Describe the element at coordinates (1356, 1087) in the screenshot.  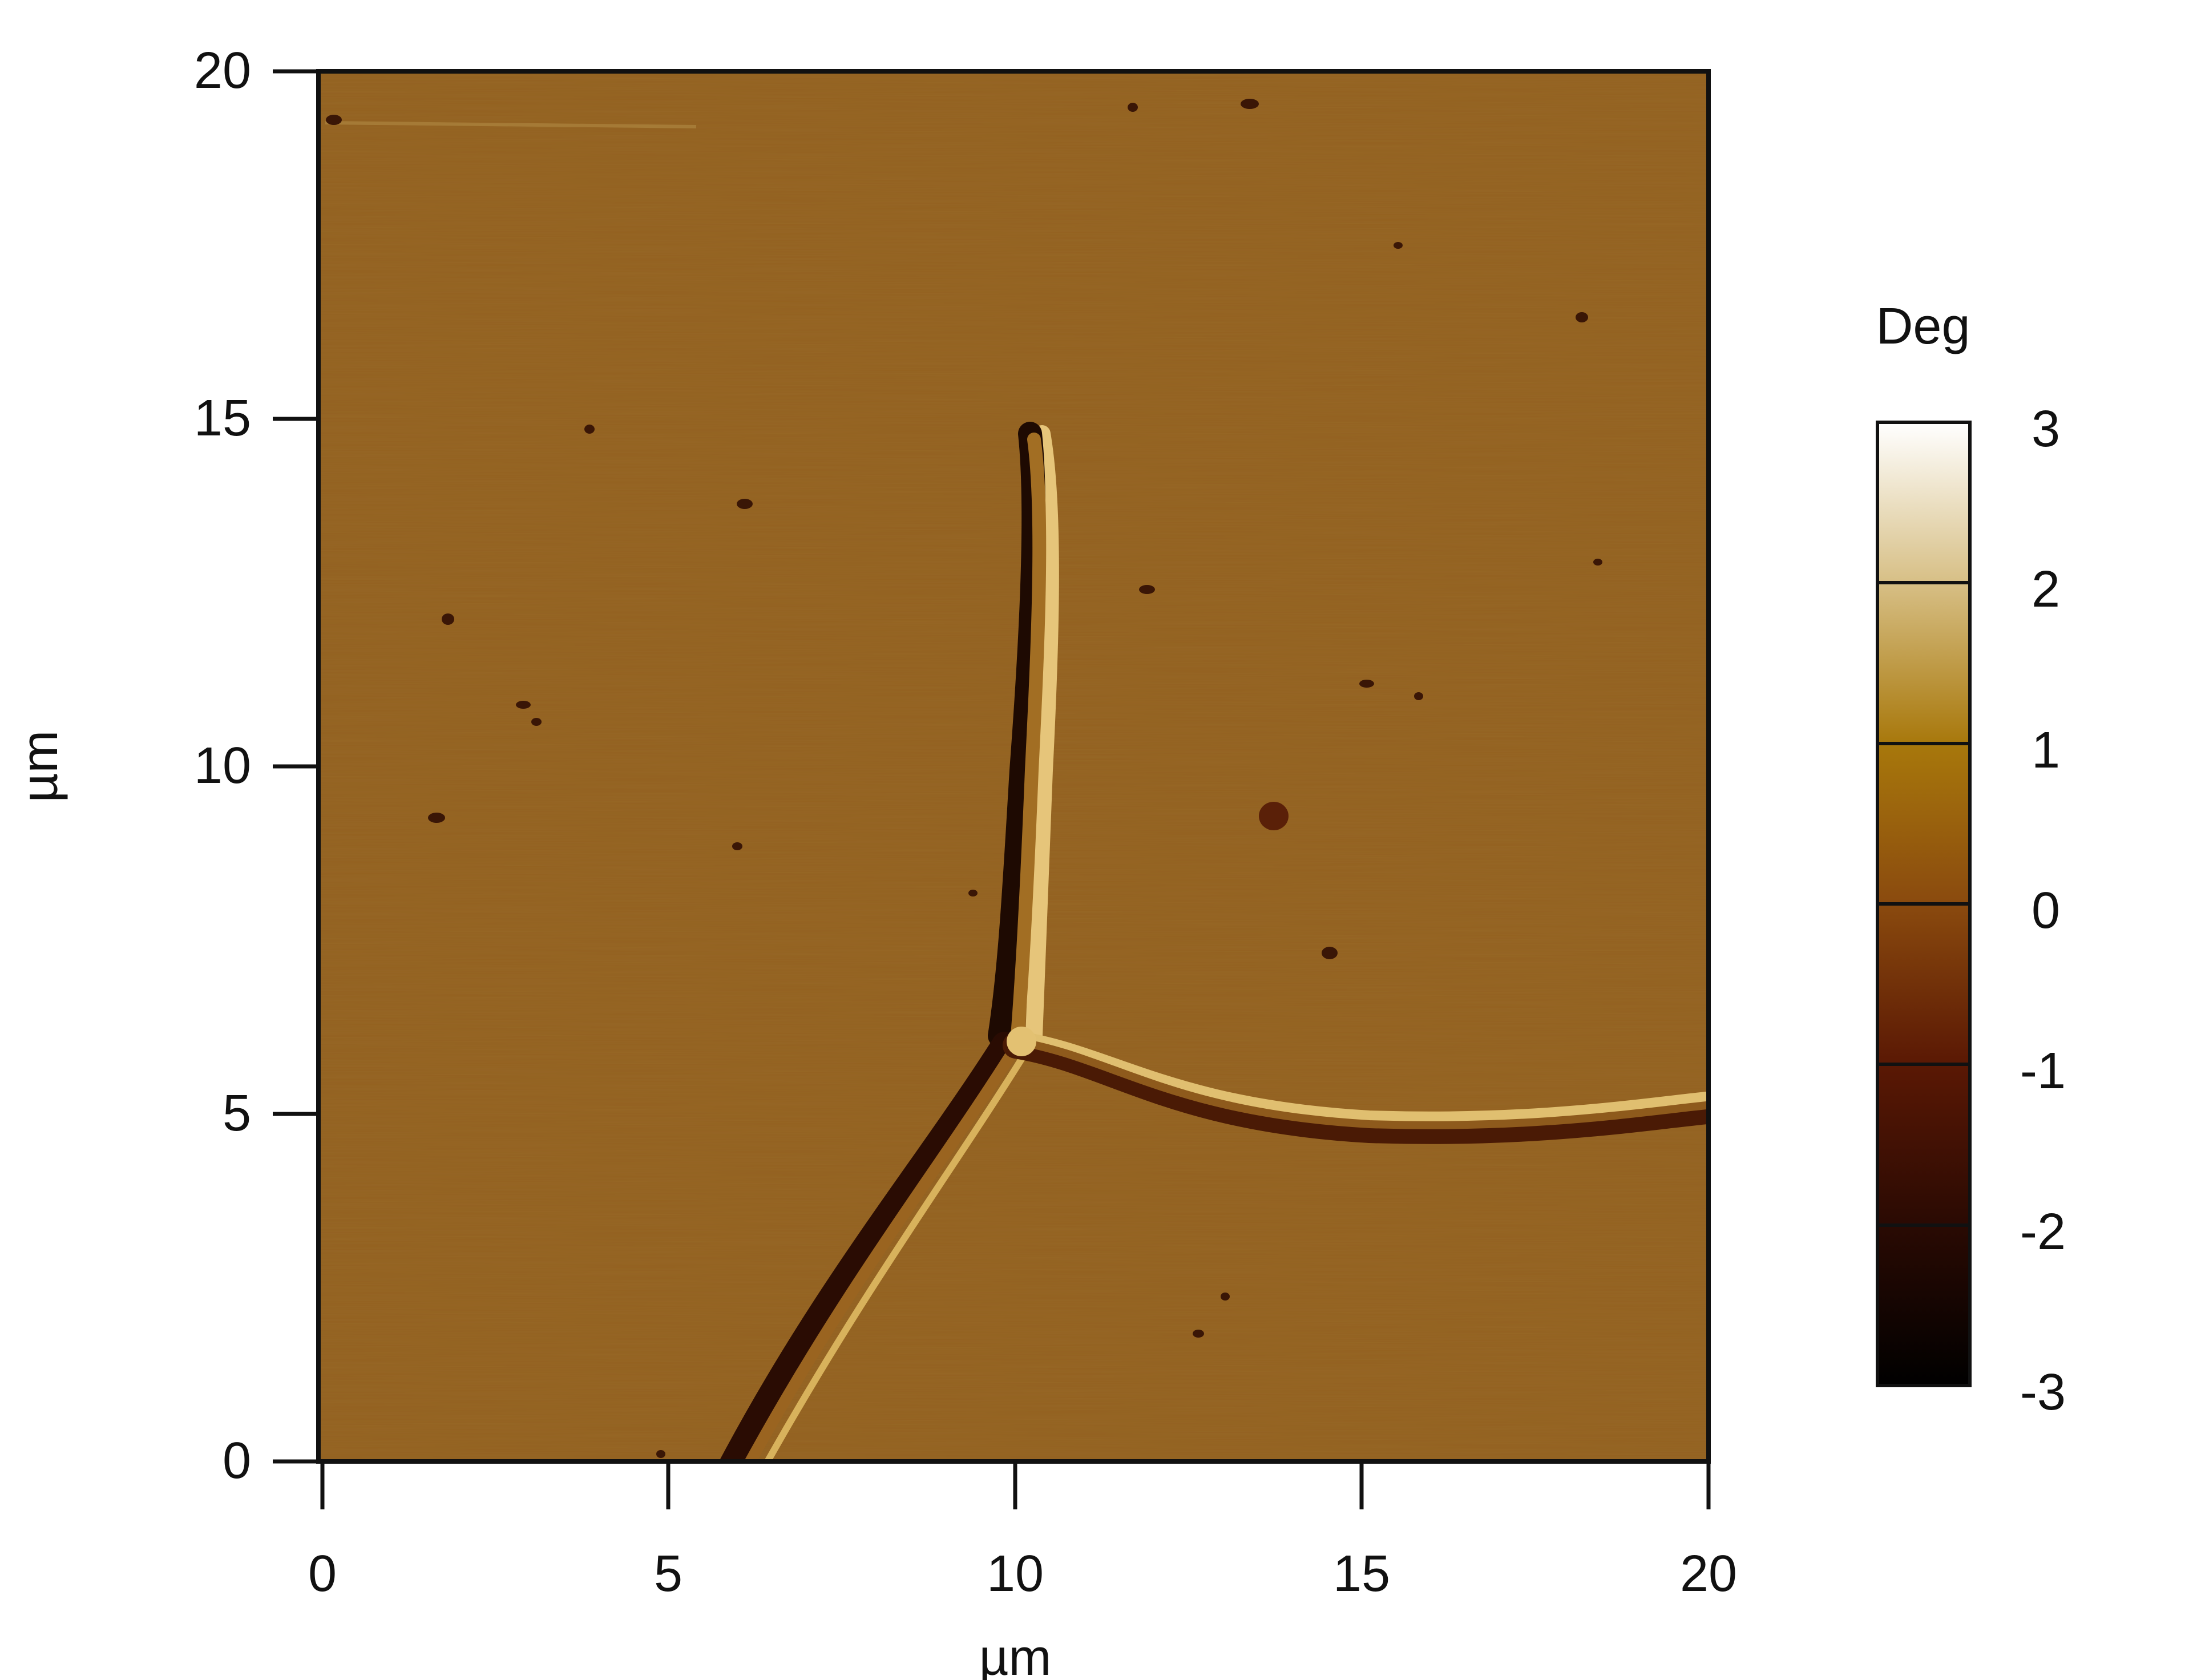
I see `crack-right-branch` at that location.